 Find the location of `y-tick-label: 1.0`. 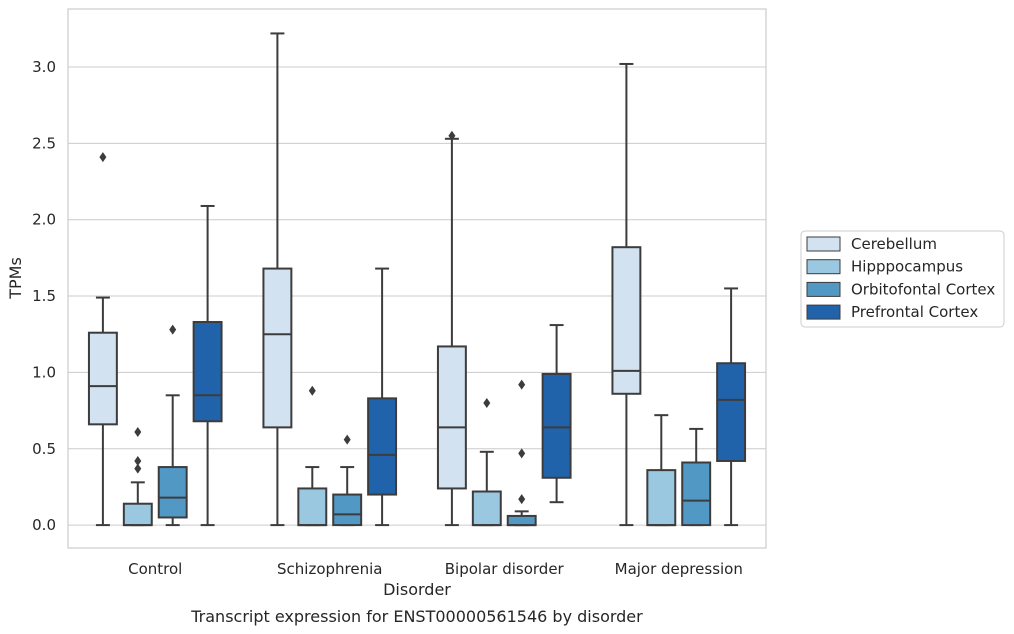

y-tick-label: 1.0 is located at coordinates (44, 372).